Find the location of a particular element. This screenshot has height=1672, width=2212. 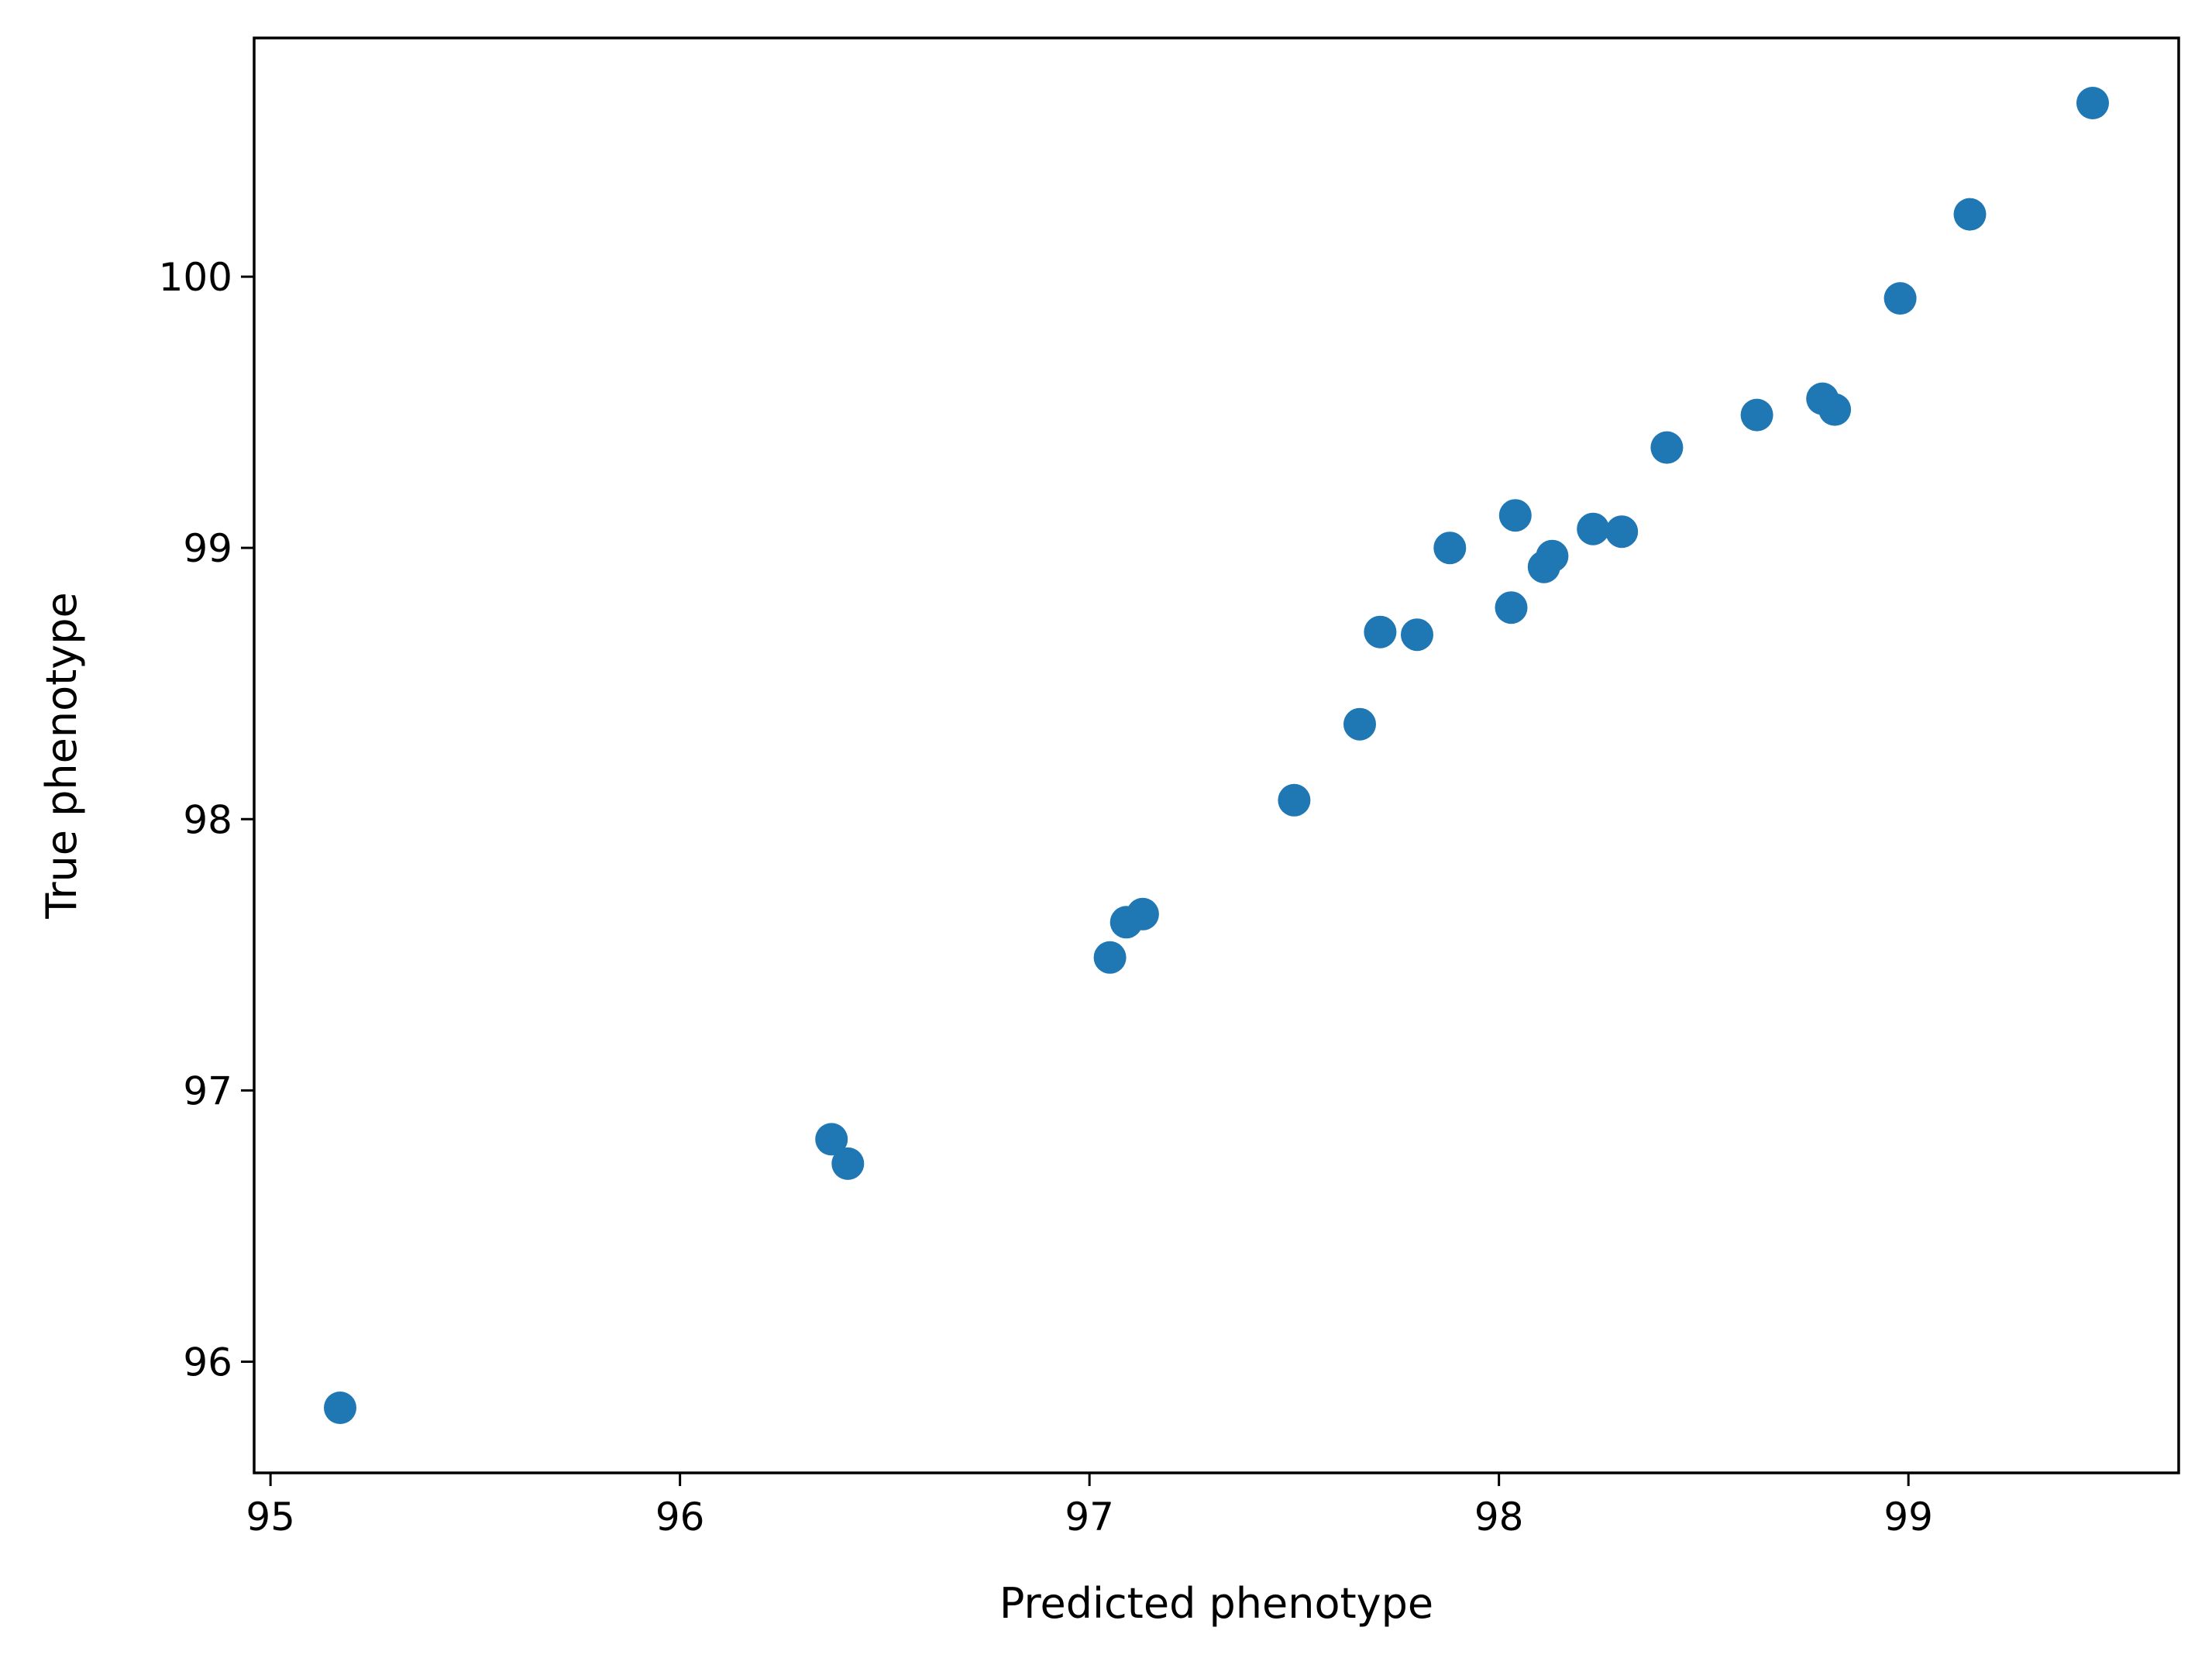

x-tick-label: 96 is located at coordinates (680, 1517).